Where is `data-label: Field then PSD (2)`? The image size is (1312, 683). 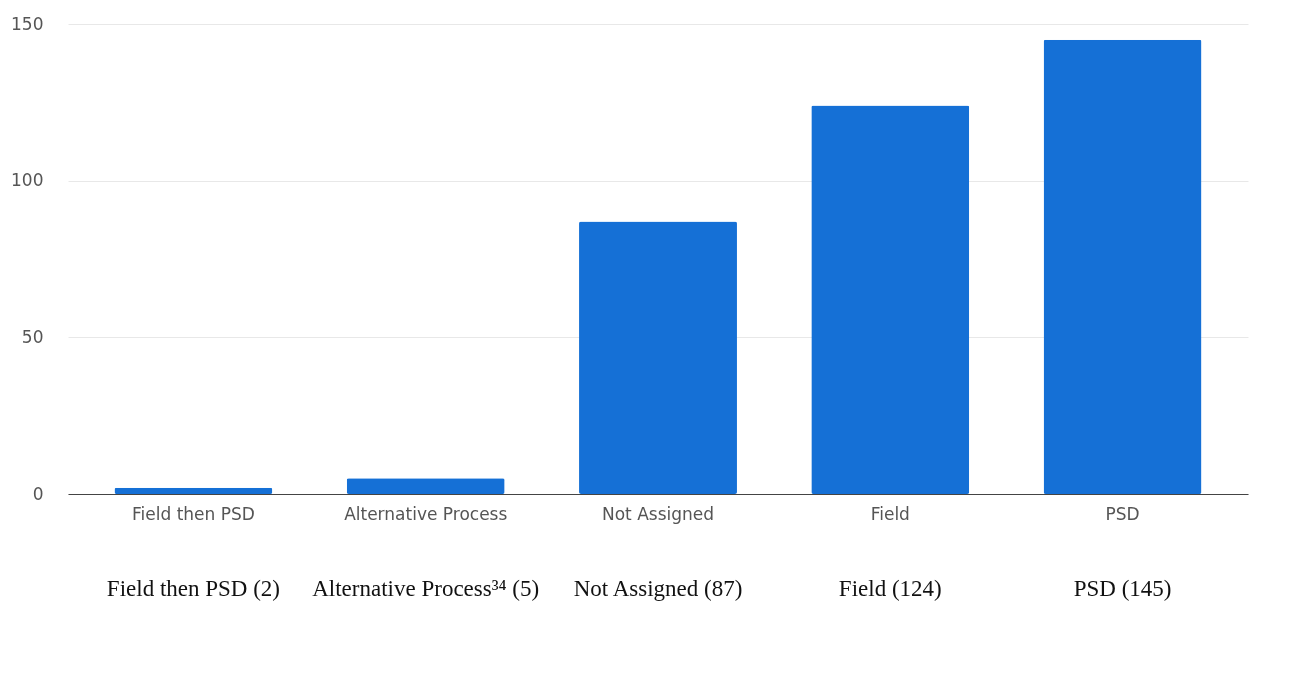 data-label: Field then PSD (2) is located at coordinates (193, 588).